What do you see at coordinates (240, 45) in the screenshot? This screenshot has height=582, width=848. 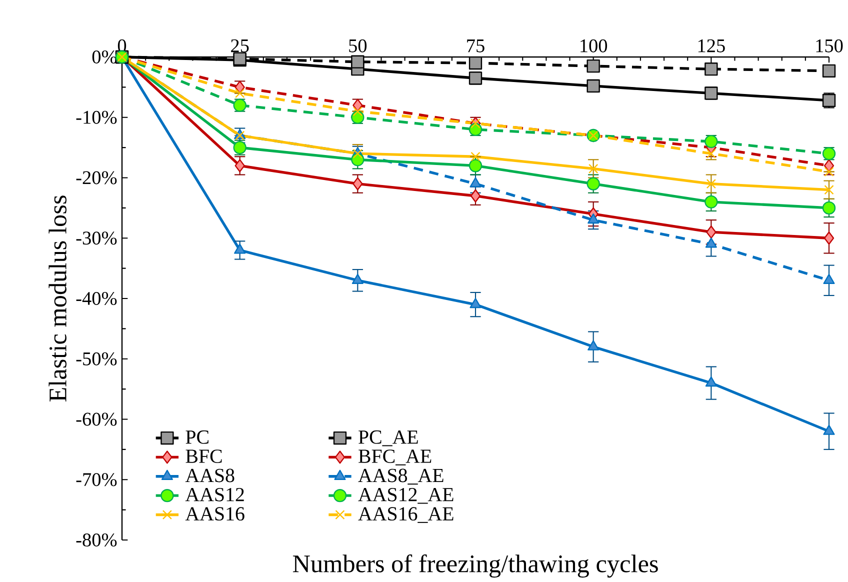 I see `x-tick-label: 25` at bounding box center [240, 45].